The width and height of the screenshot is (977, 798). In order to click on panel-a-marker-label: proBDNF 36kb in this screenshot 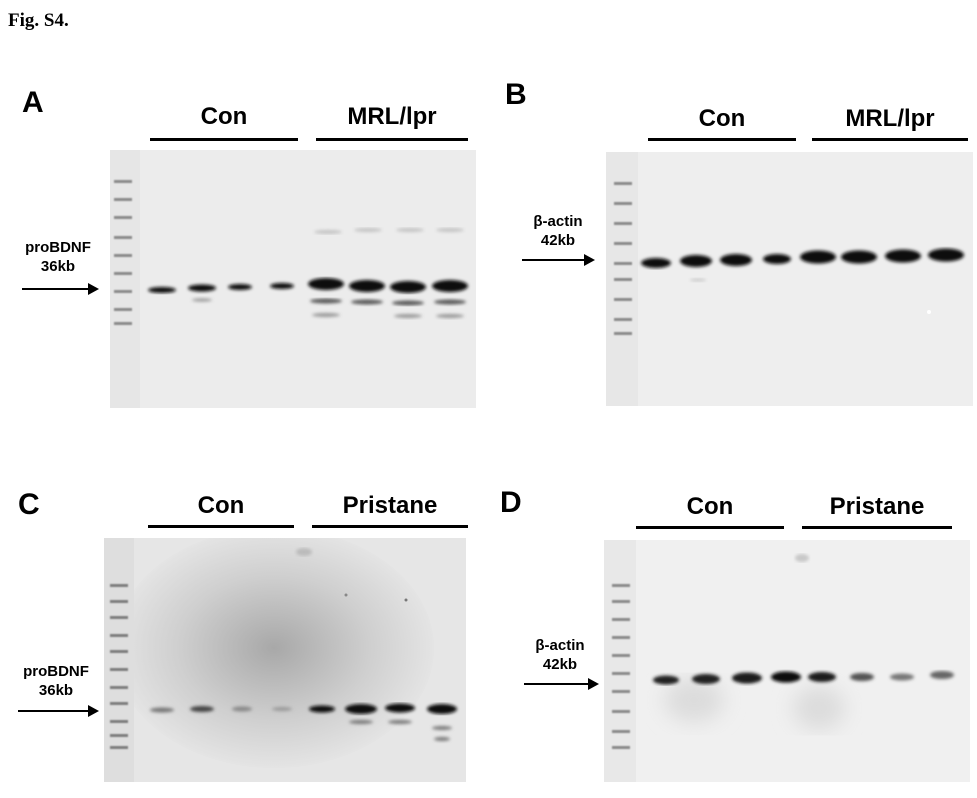, I will do `click(58, 257)`.